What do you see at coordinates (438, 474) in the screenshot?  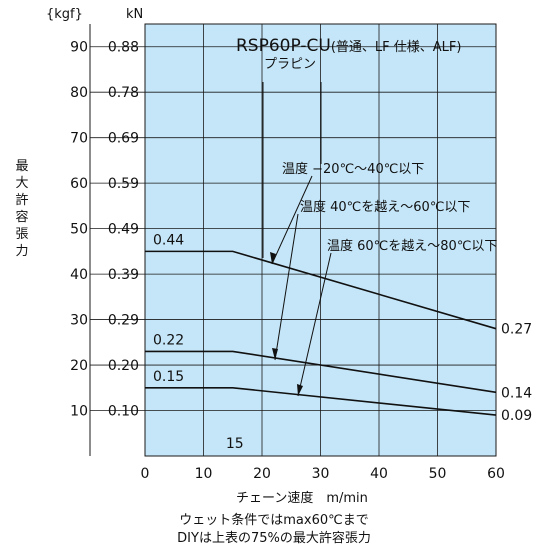 I see `x-tick-label-50: 50` at bounding box center [438, 474].